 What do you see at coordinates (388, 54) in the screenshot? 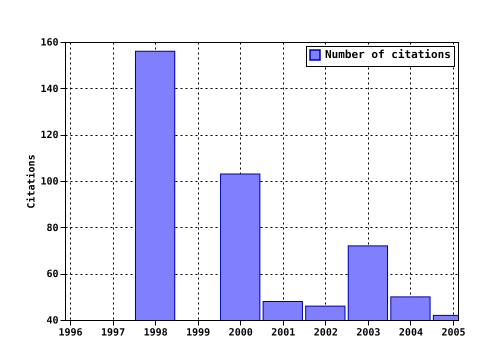
I see `legend-label: Number of citations` at bounding box center [388, 54].